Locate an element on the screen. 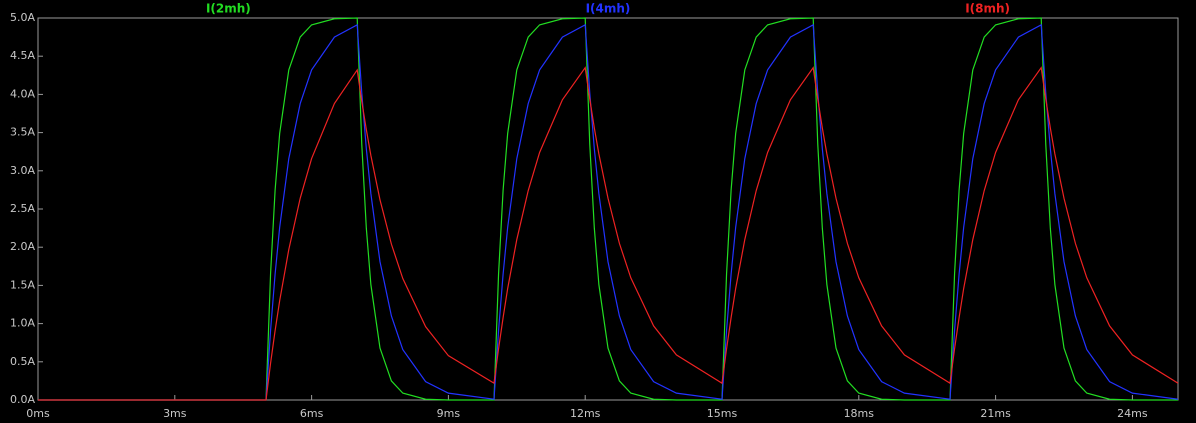  y-tick-label: 2.5A is located at coordinates (22, 208).